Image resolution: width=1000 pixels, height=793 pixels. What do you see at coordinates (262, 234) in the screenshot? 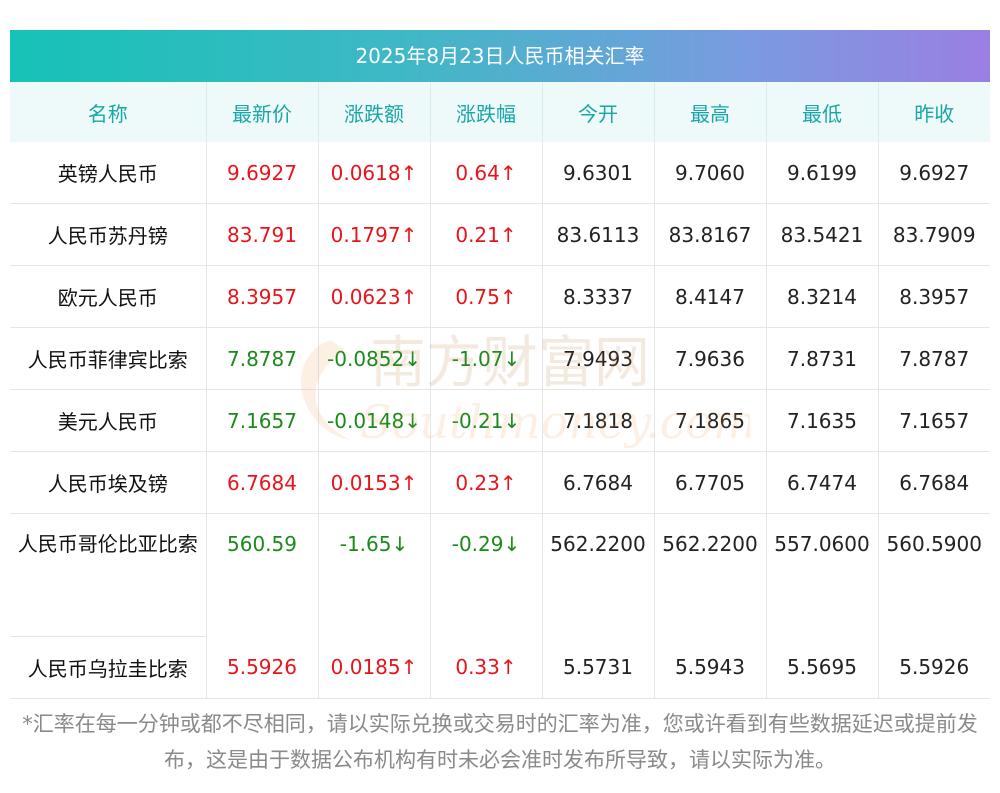
I see `cell-latest: 83.791` at bounding box center [262, 234].